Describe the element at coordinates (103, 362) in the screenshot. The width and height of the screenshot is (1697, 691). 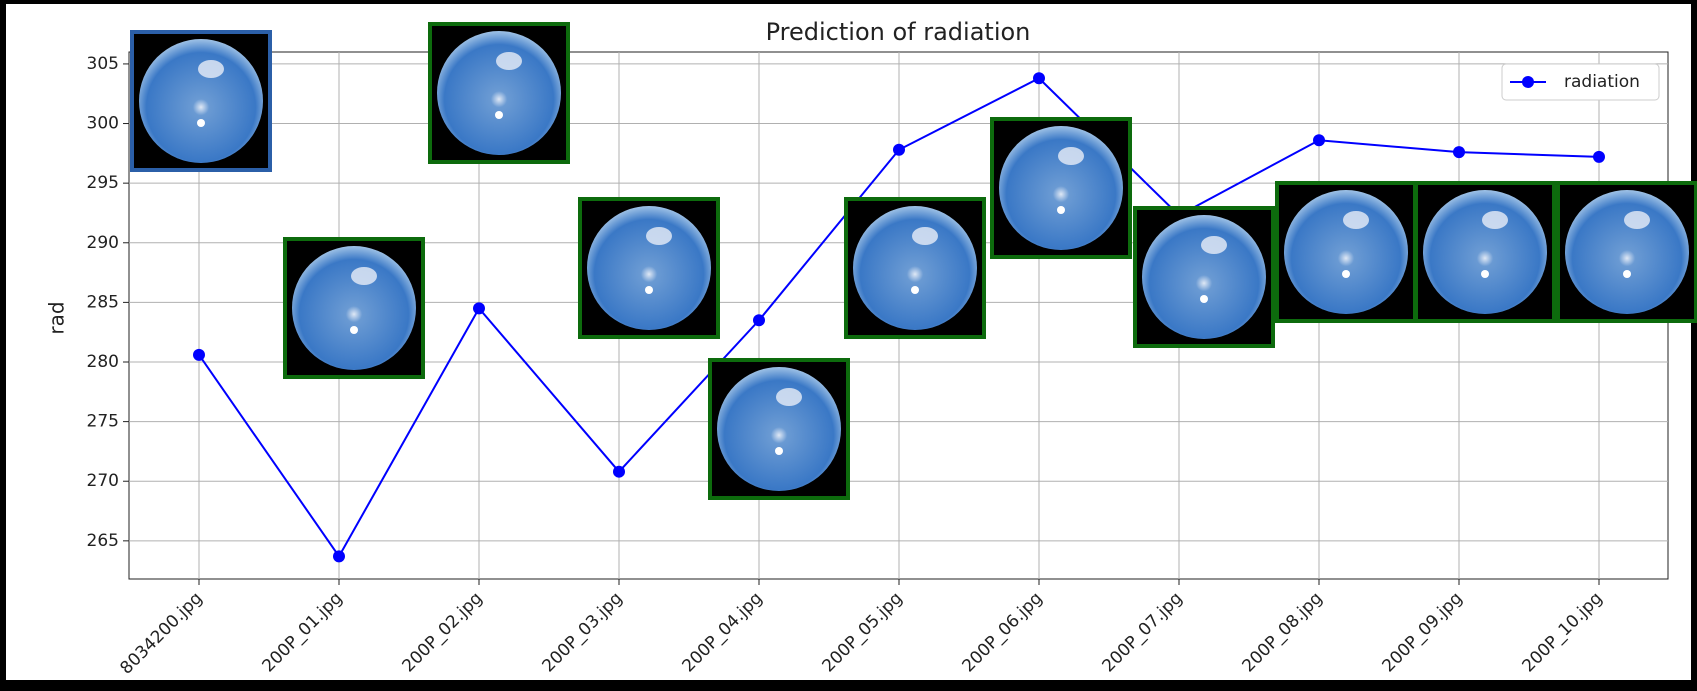
I see `y-tick-label: 280` at that location.